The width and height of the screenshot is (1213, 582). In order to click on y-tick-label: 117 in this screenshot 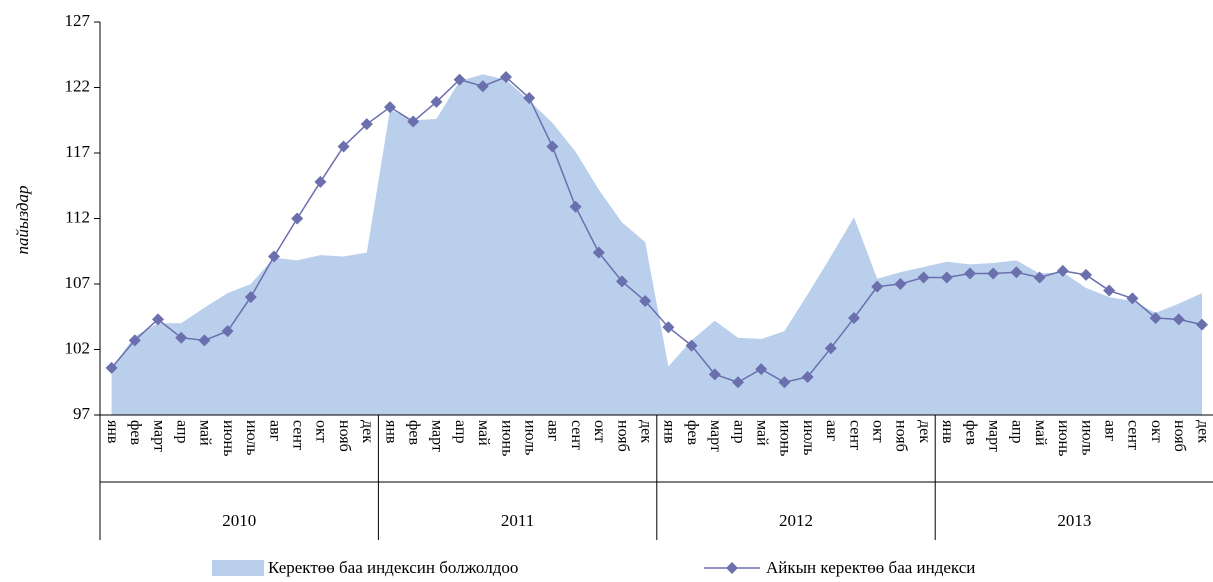, I will do `click(77, 151)`.